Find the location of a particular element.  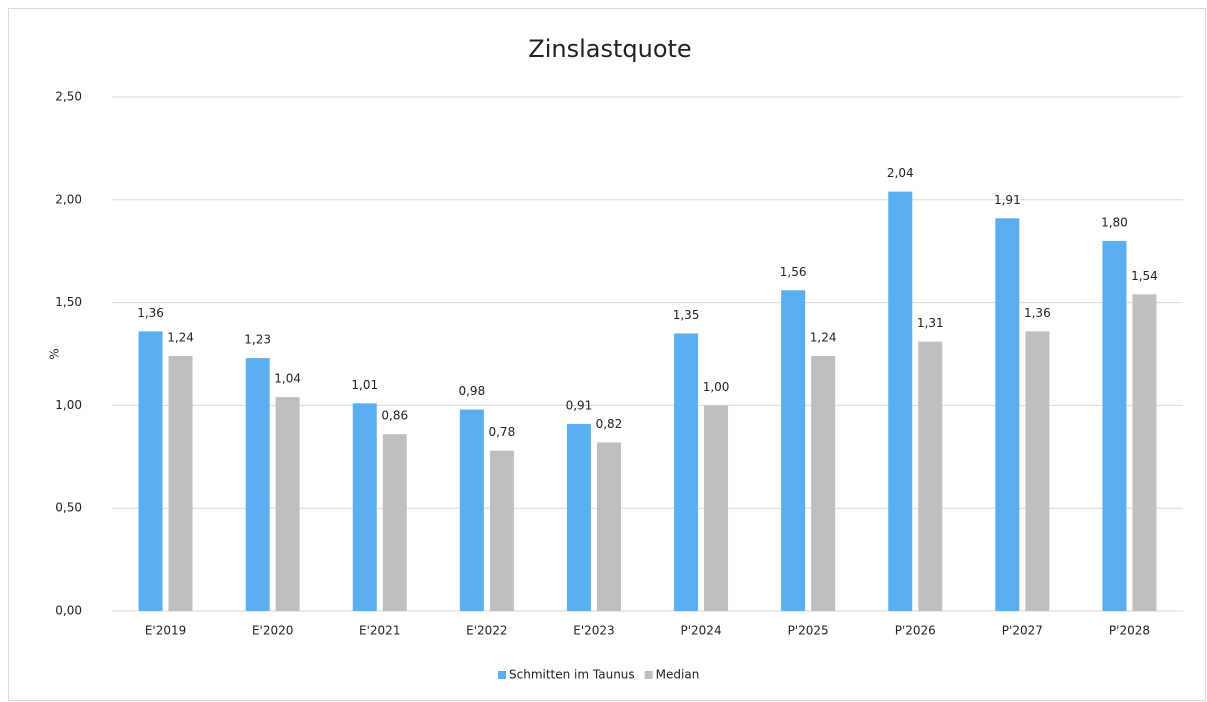

data-label: 1,80 is located at coordinates (1114, 222).